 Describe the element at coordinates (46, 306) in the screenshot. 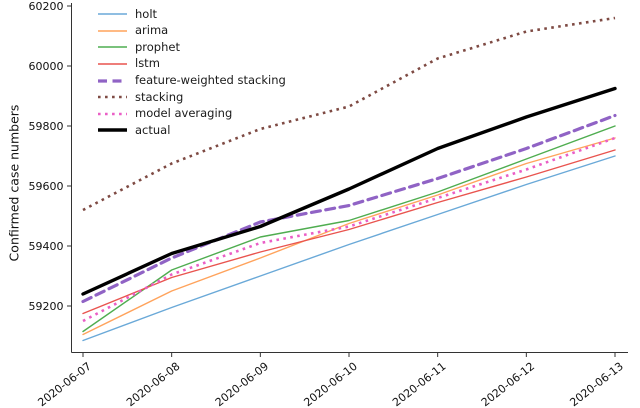

I see `y-tick-label: 59200` at that location.